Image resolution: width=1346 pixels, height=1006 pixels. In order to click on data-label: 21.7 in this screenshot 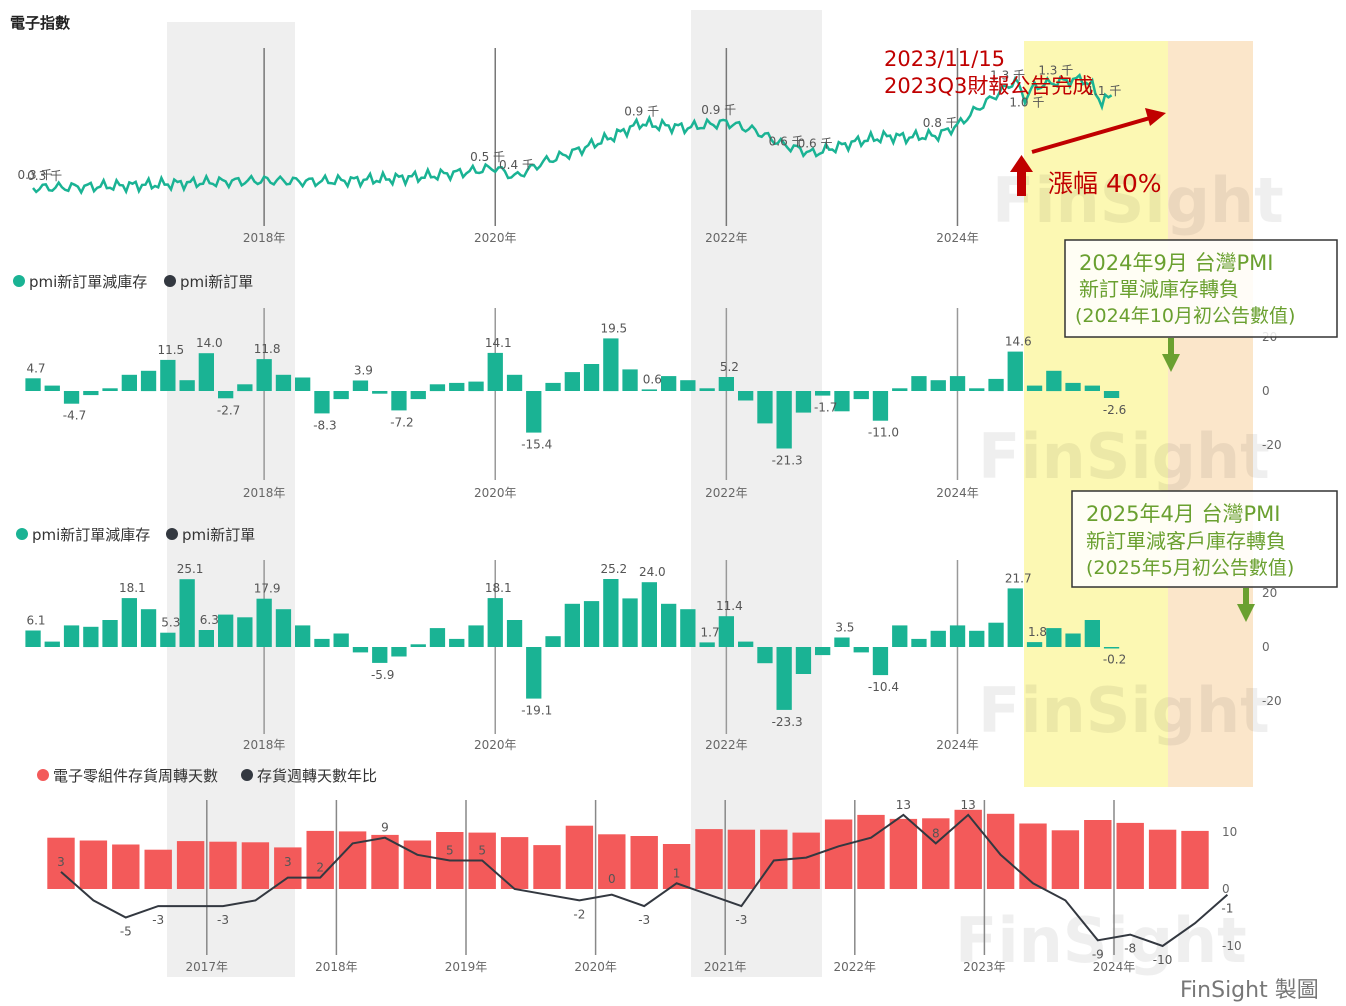, I will do `click(1018, 578)`.